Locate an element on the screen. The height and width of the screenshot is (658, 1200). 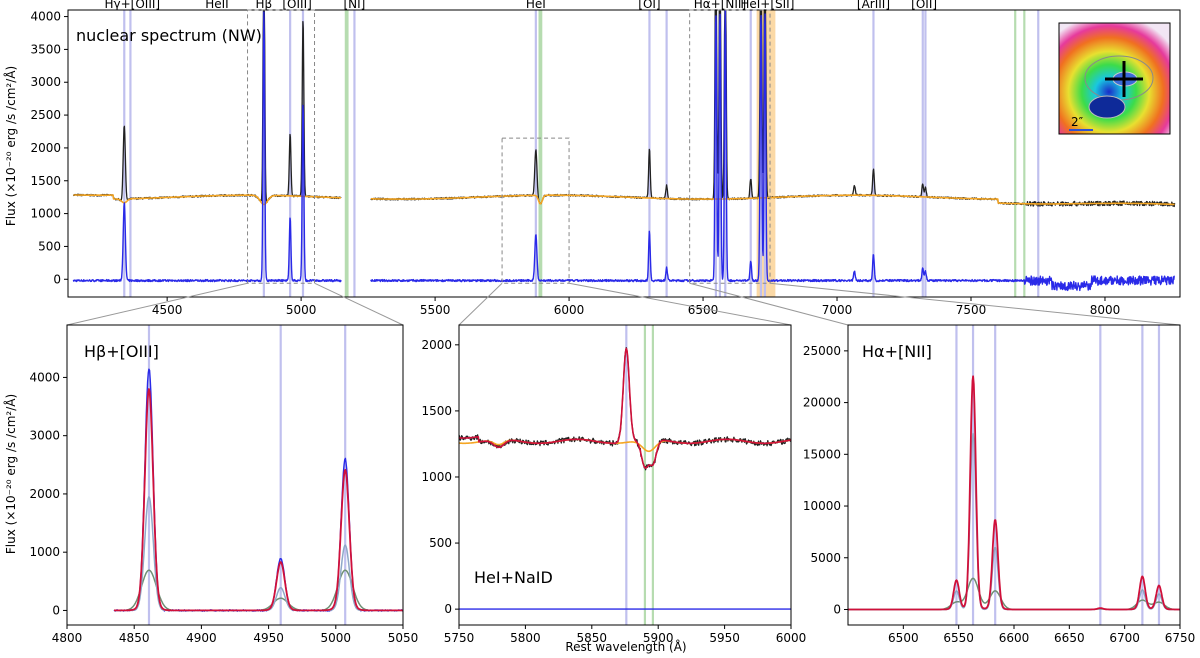
y-tick-label: 3500 is located at coordinates (45, 49).